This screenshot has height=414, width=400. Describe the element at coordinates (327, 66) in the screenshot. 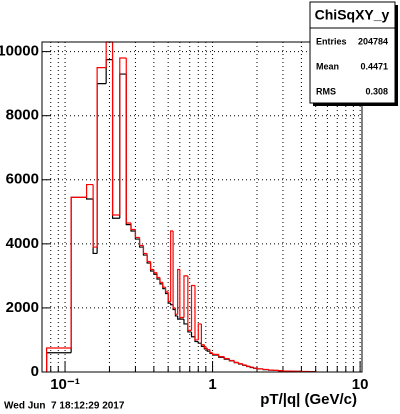

I see `stats-label: Mean` at that location.